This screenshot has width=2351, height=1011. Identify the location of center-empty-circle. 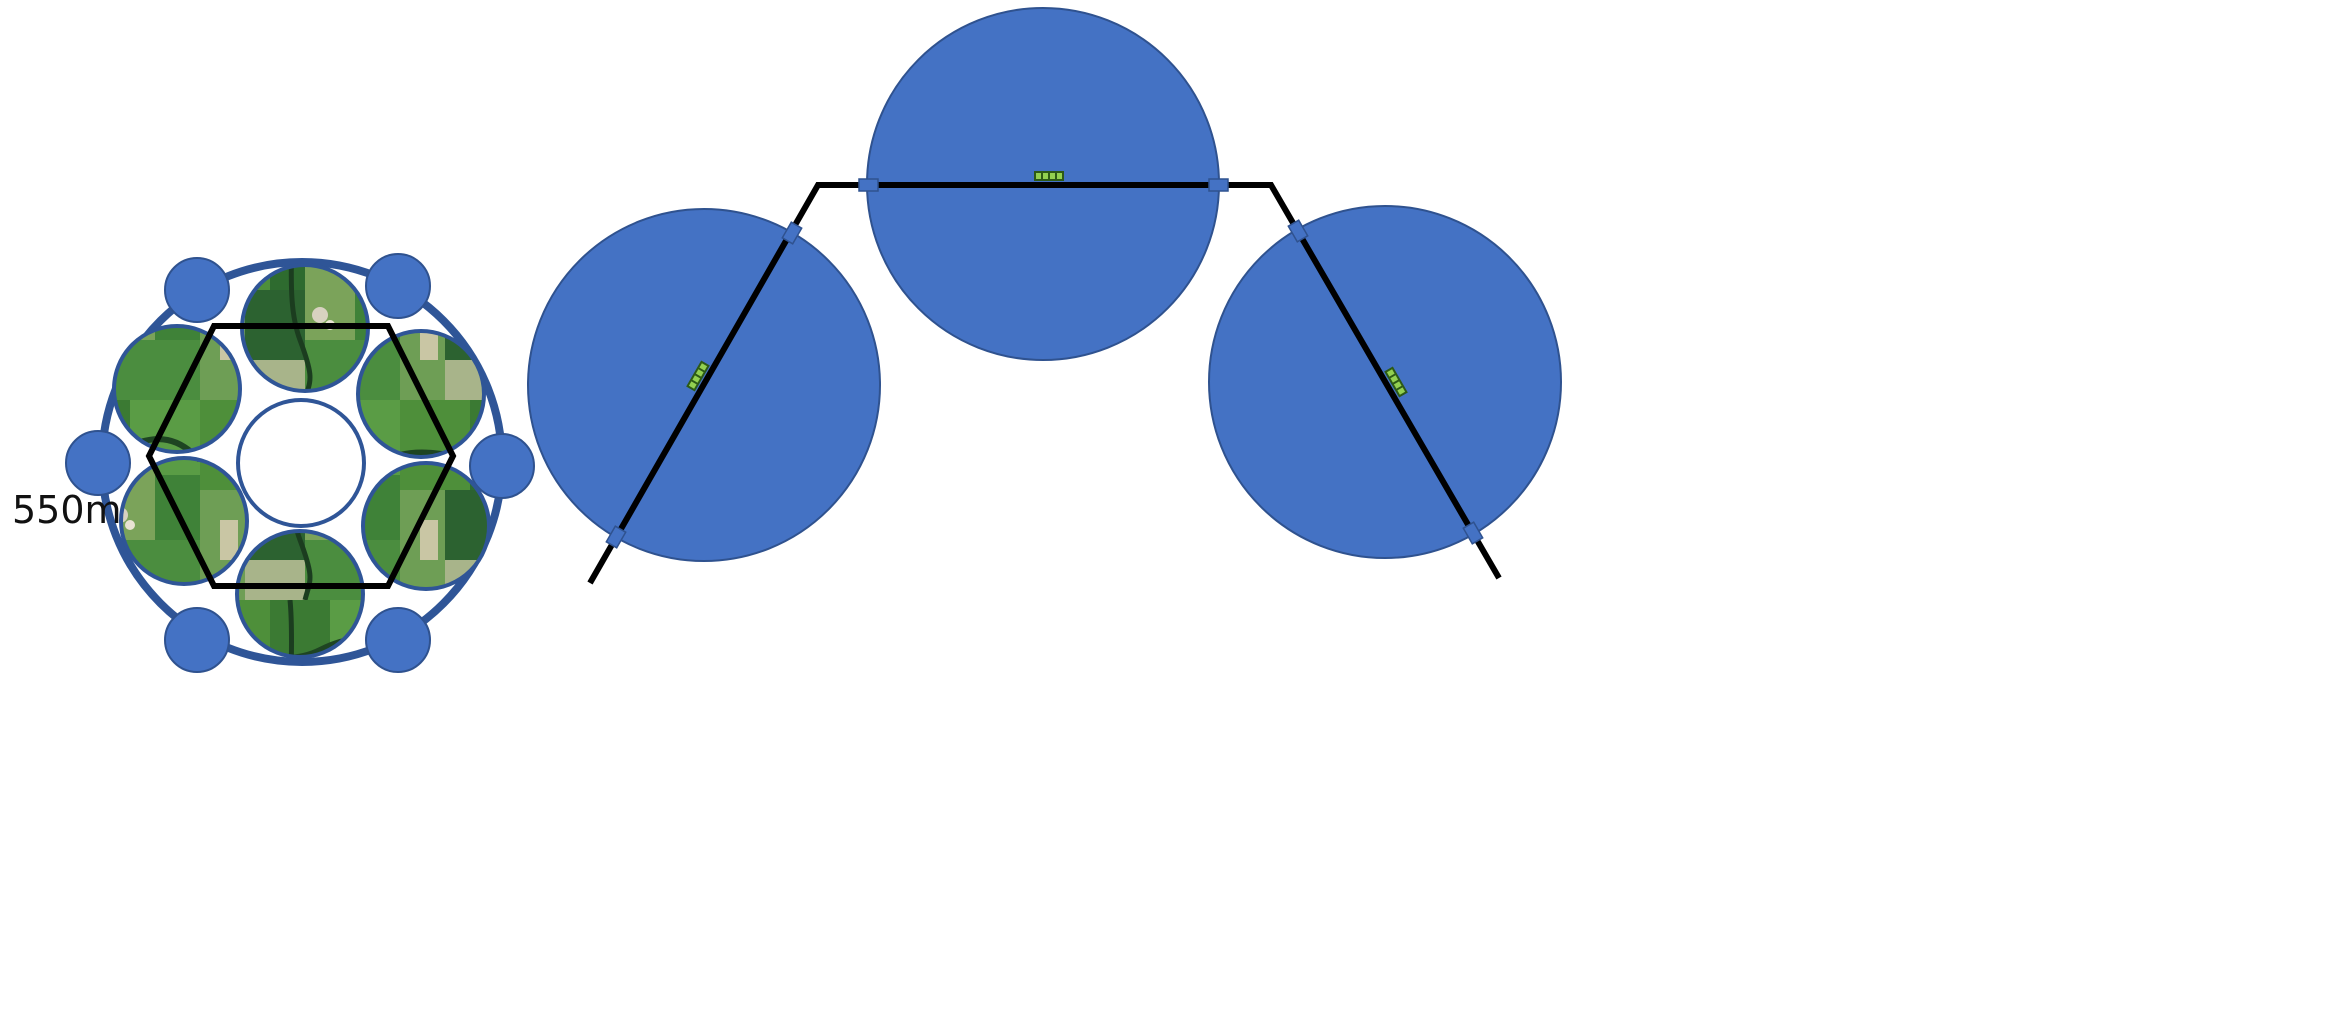
(301, 463).